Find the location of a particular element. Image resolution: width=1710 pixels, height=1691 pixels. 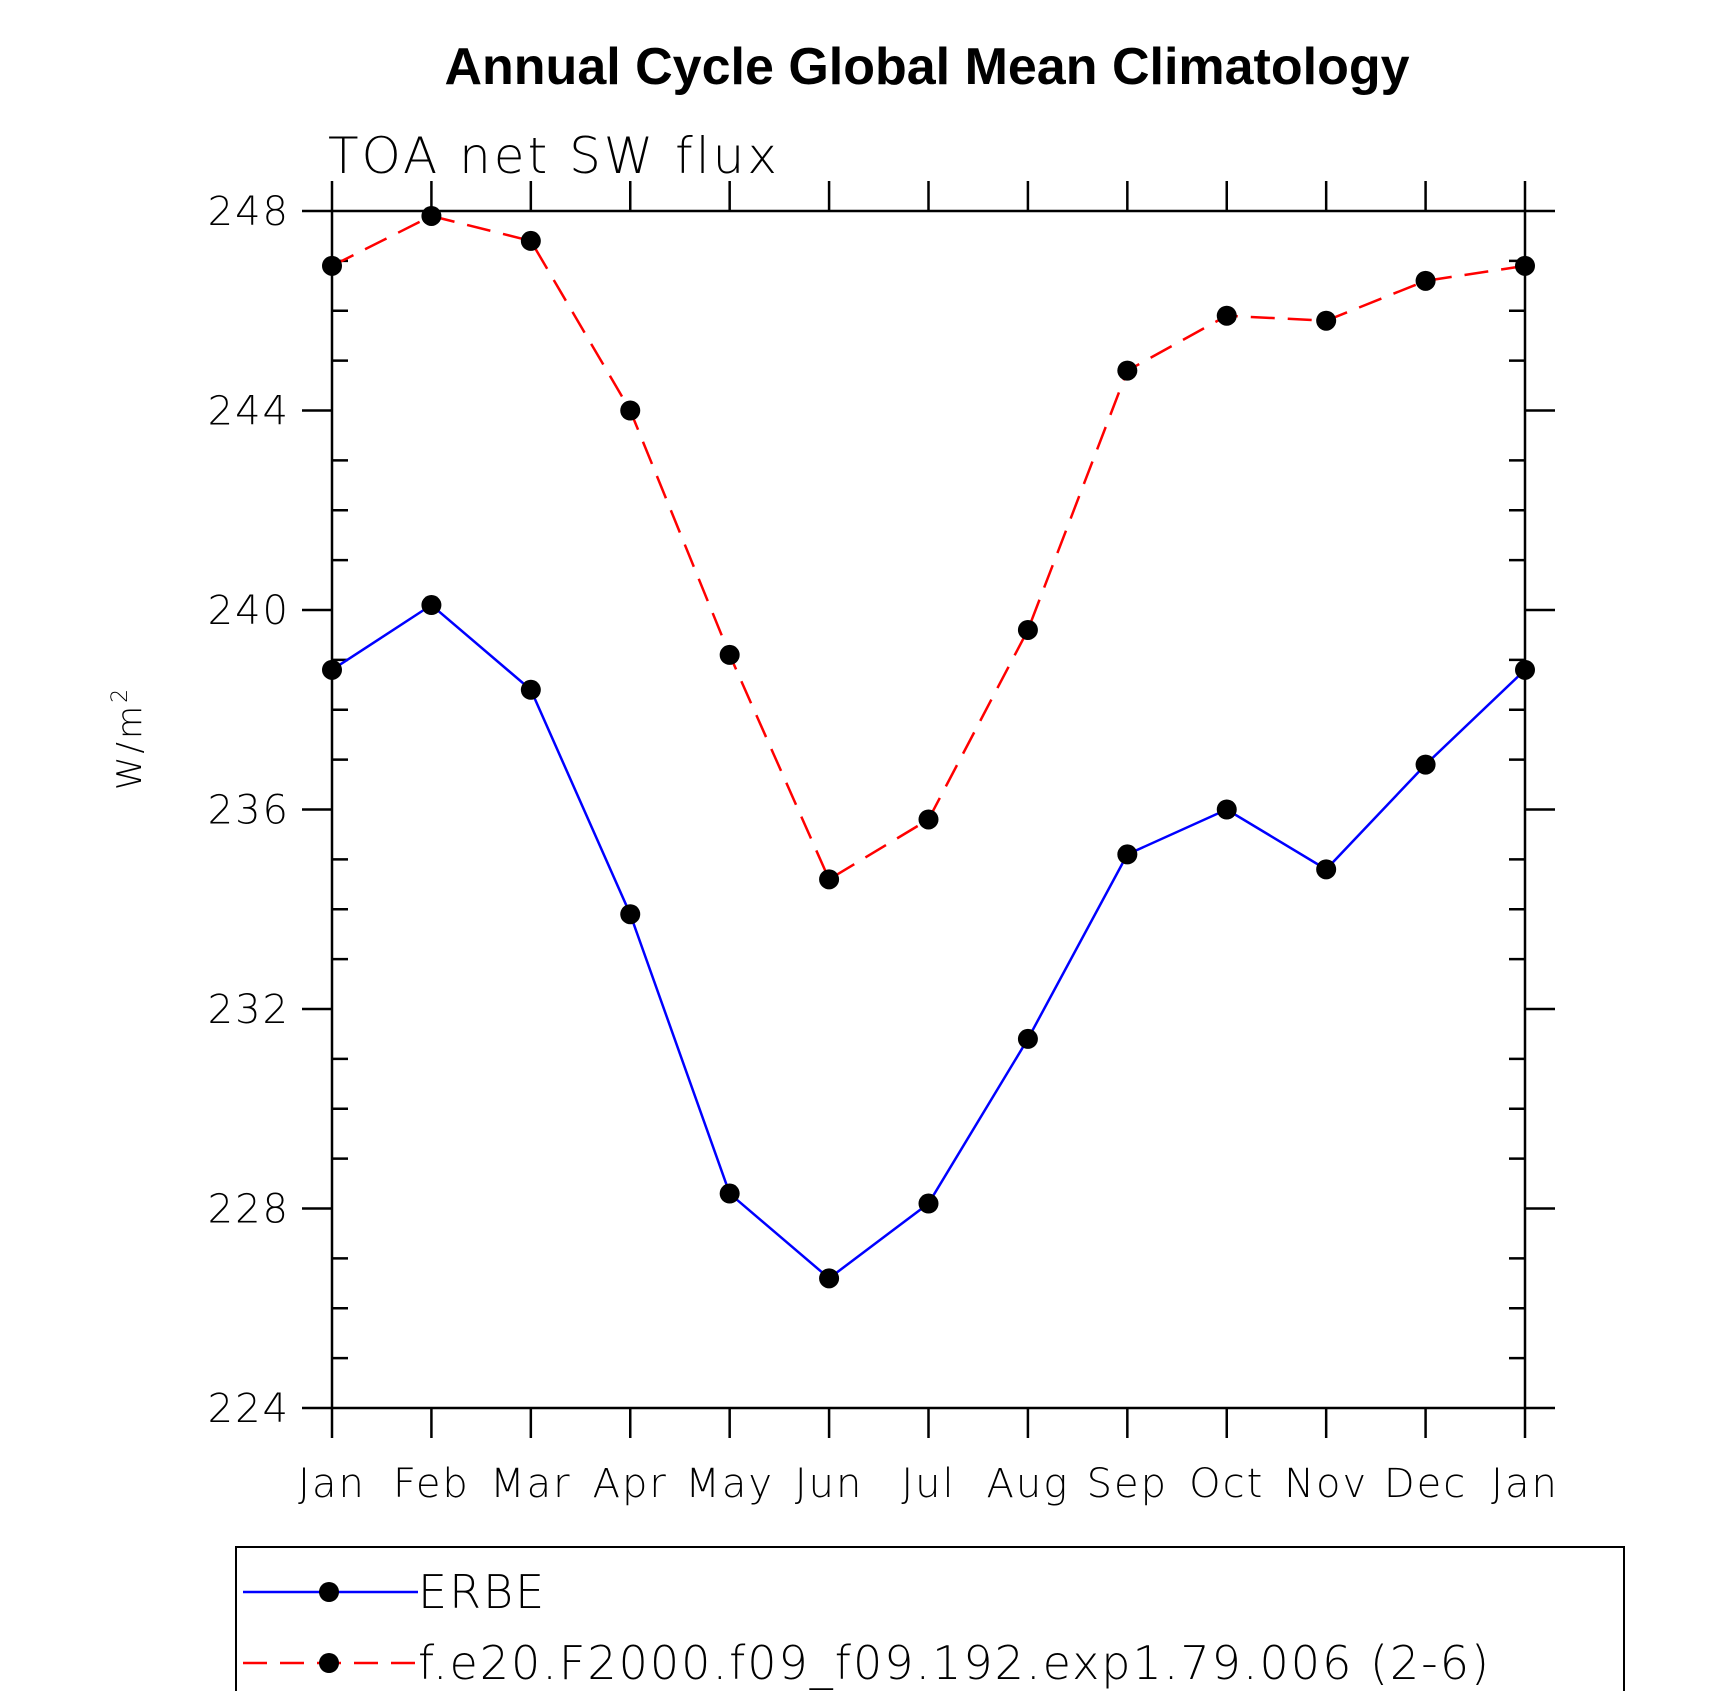

x-tick-label: Aug is located at coordinates (1028, 1484).